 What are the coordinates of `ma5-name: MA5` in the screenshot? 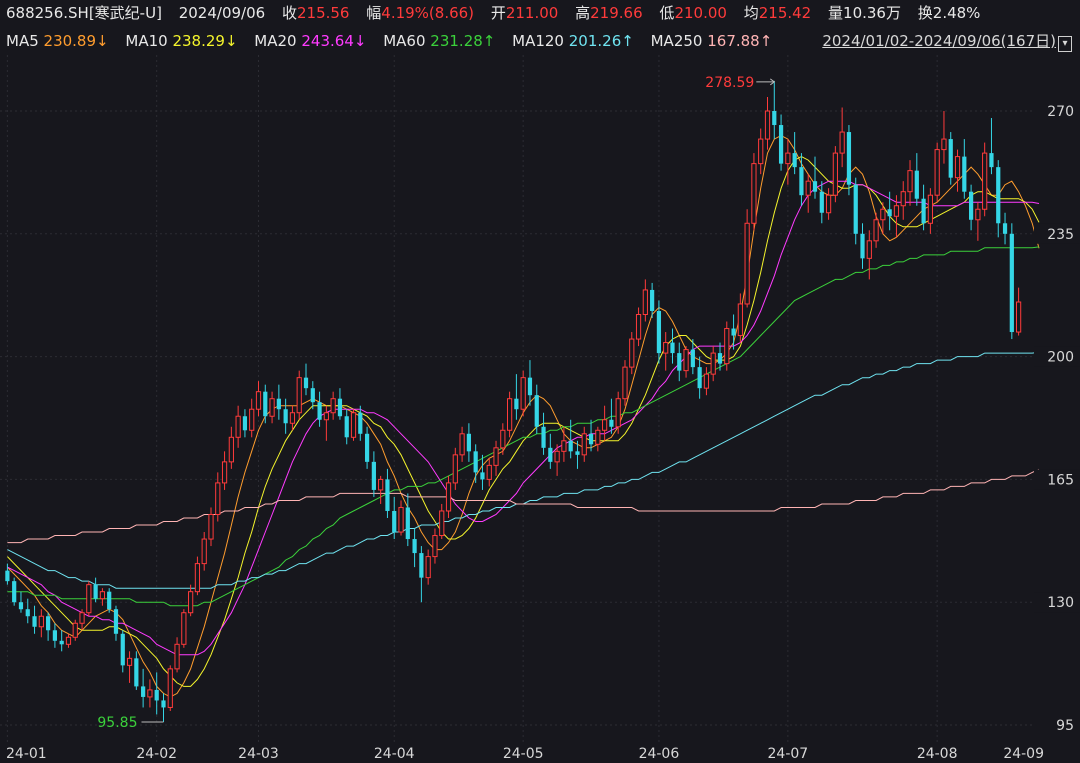 It's located at (22, 41).